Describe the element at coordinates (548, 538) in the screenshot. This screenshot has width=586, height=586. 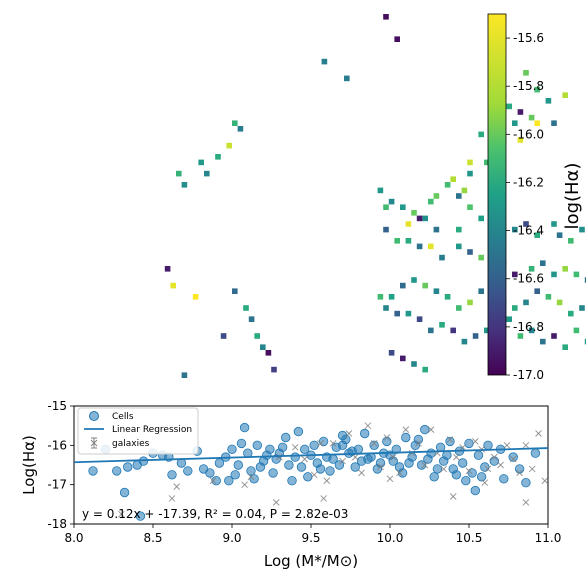
I see `x-tick-label: 11.0` at that location.